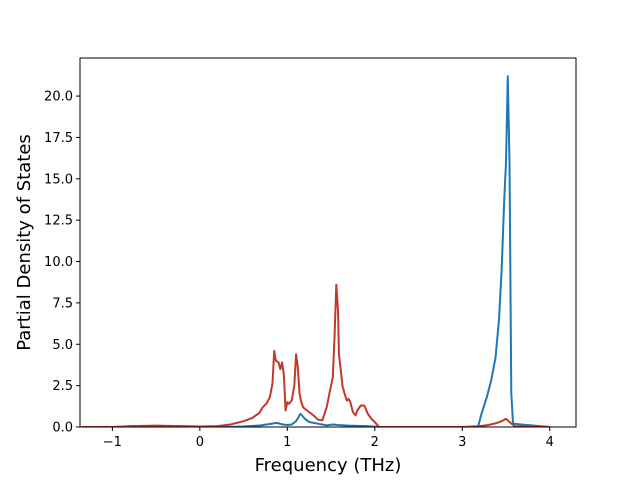 Image resolution: width=640 pixels, height=480 pixels. I want to click on y-tick-label: 20.0, so click(58, 97).